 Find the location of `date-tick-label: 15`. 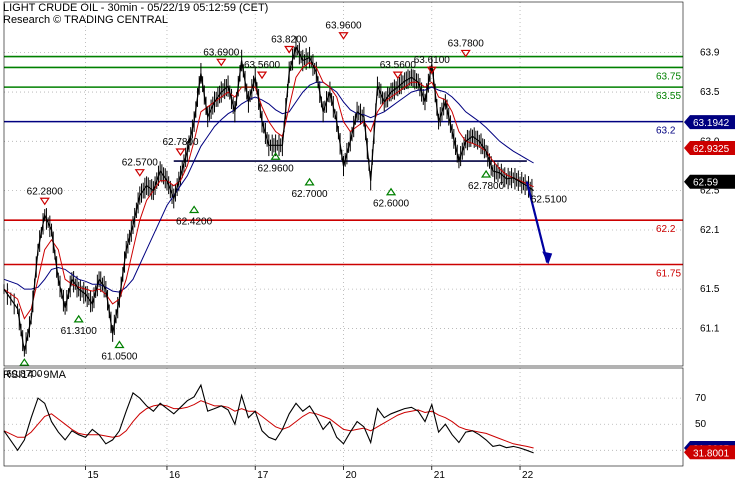

date-tick-label: 15 is located at coordinates (93, 475).